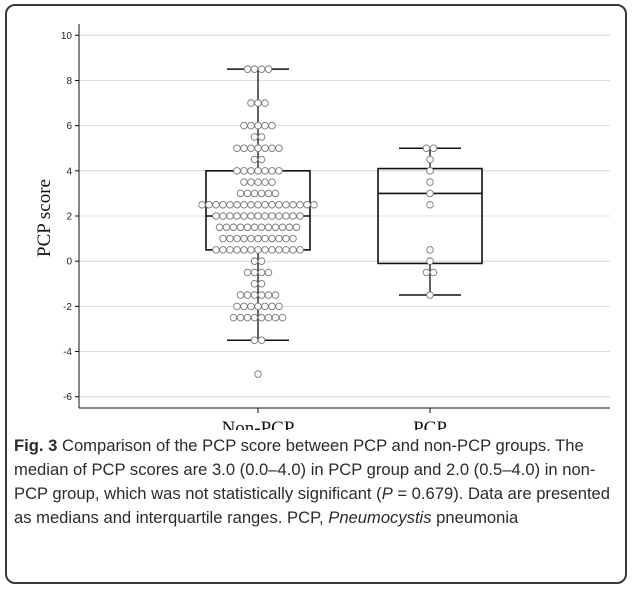 The image size is (634, 592). I want to click on y-tick-label: 4, so click(69, 171).